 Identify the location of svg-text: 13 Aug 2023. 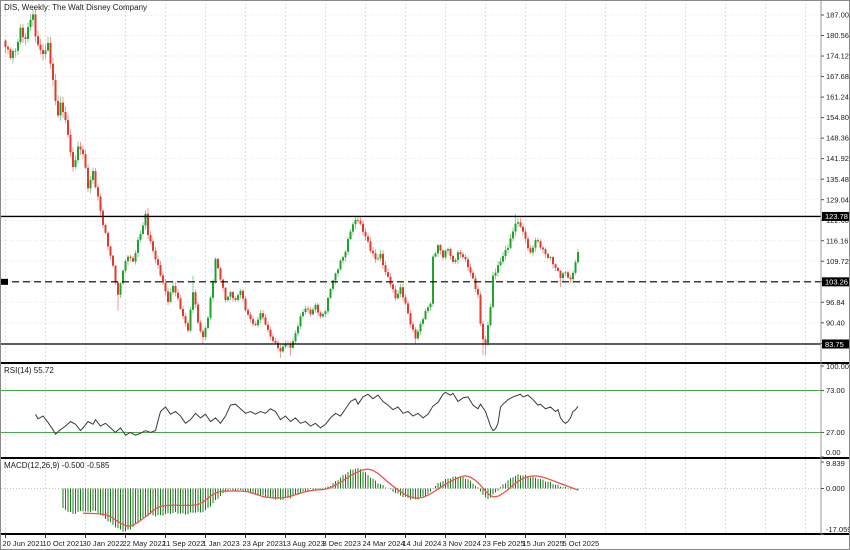
(304, 543).